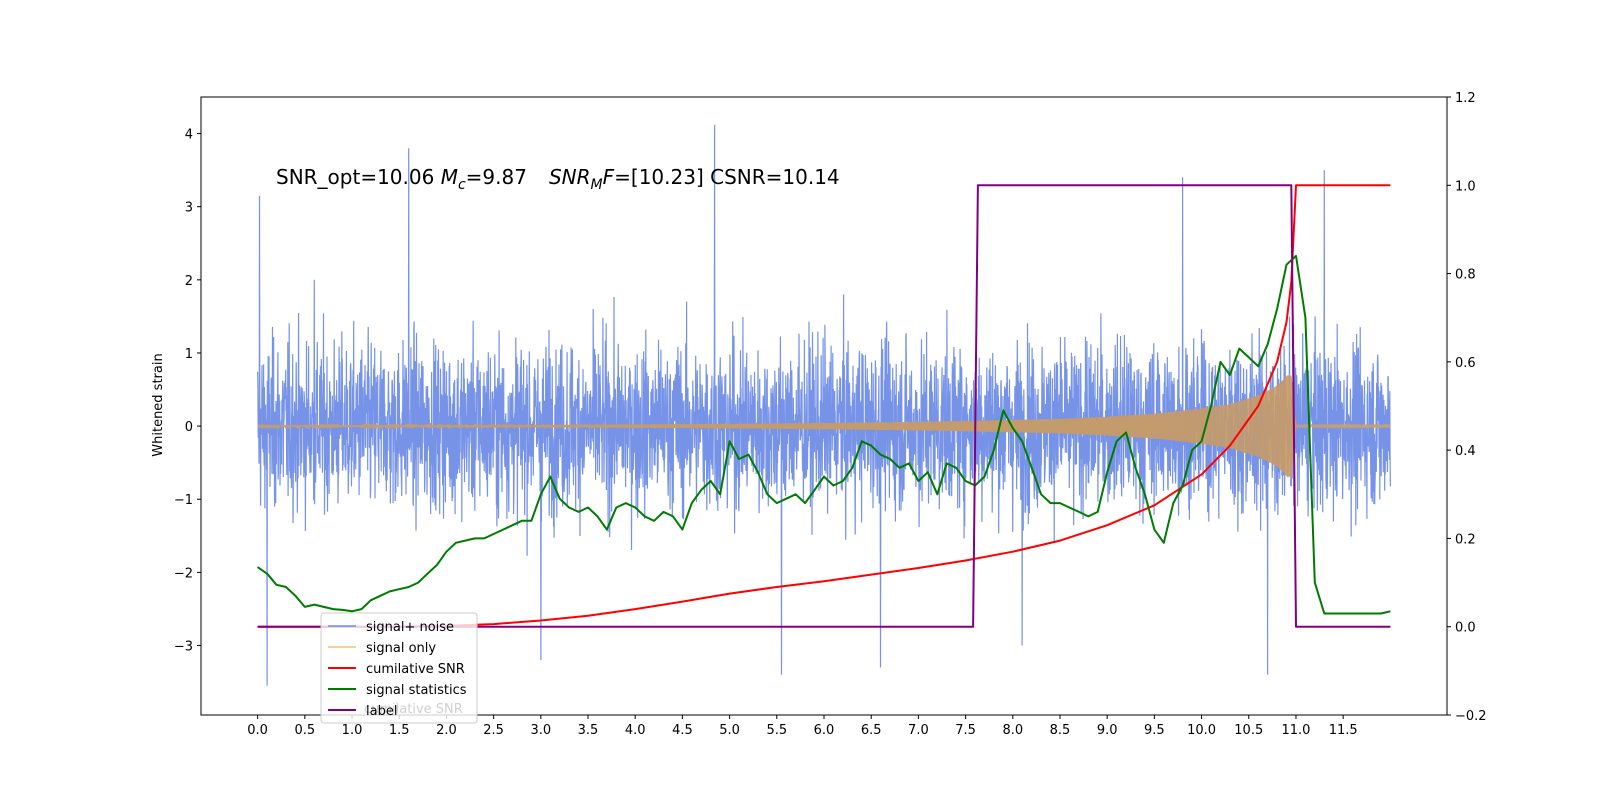 This screenshot has height=800, width=1600. I want to click on title-csnr: CSNR=10.14, so click(772, 177).